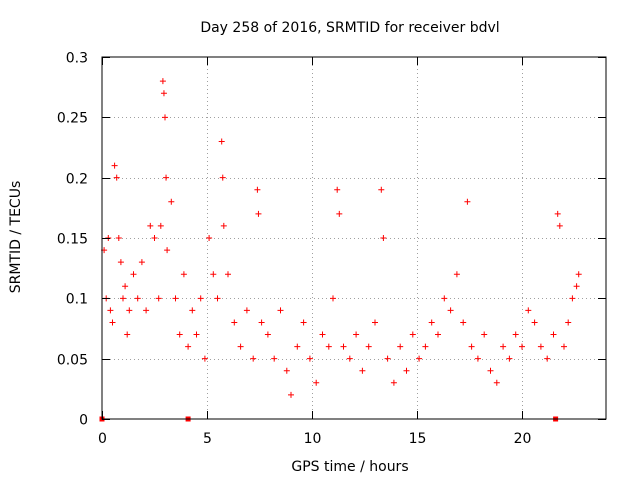  I want to click on x-tick-label: 0, so click(102, 439).